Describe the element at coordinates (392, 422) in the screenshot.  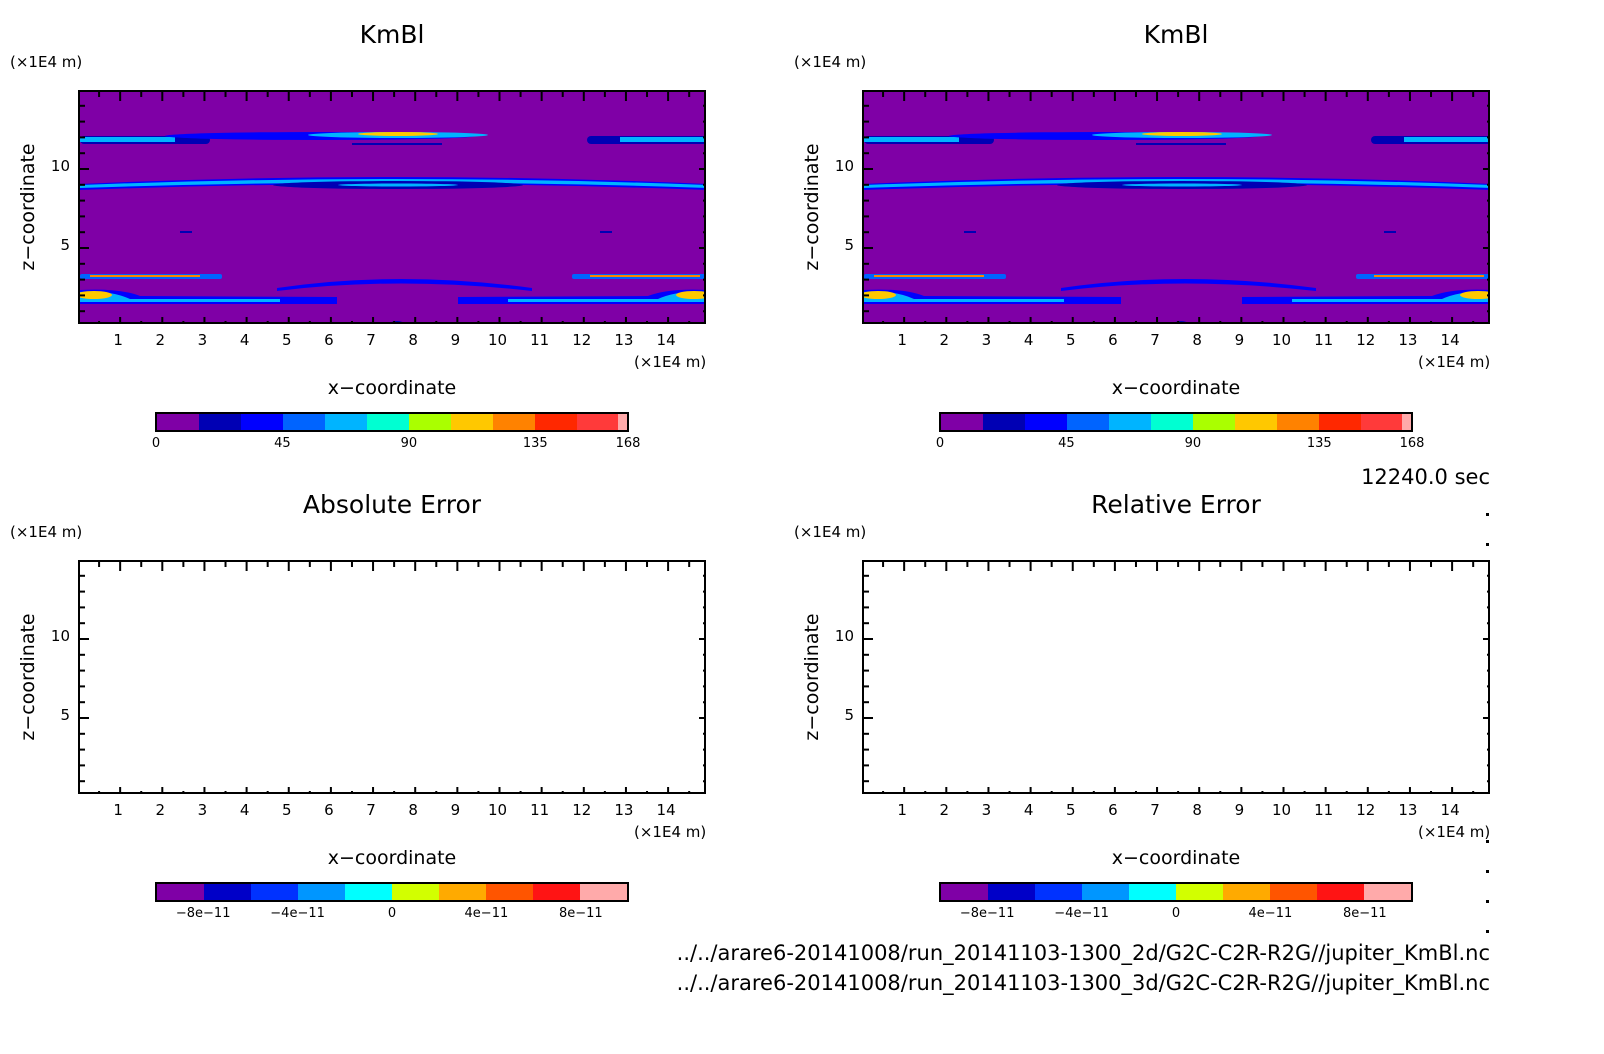
I see `colorbar` at that location.